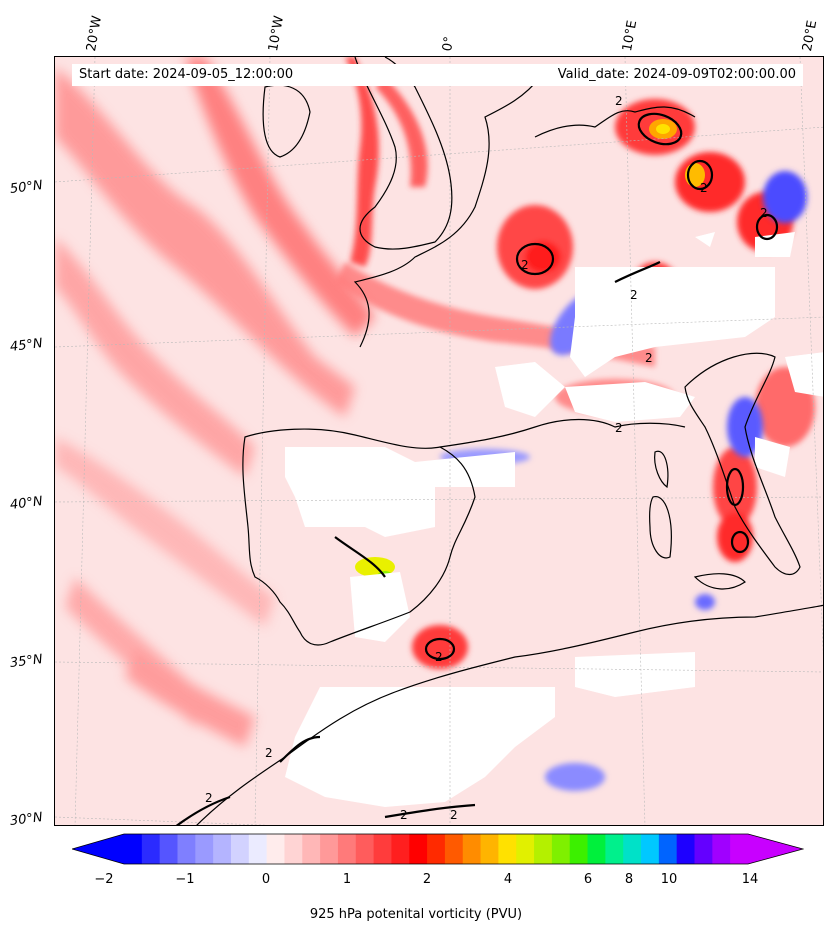 Image resolution: width=832 pixels, height=936 pixels. I want to click on colorbar-tick: 6, so click(588, 879).